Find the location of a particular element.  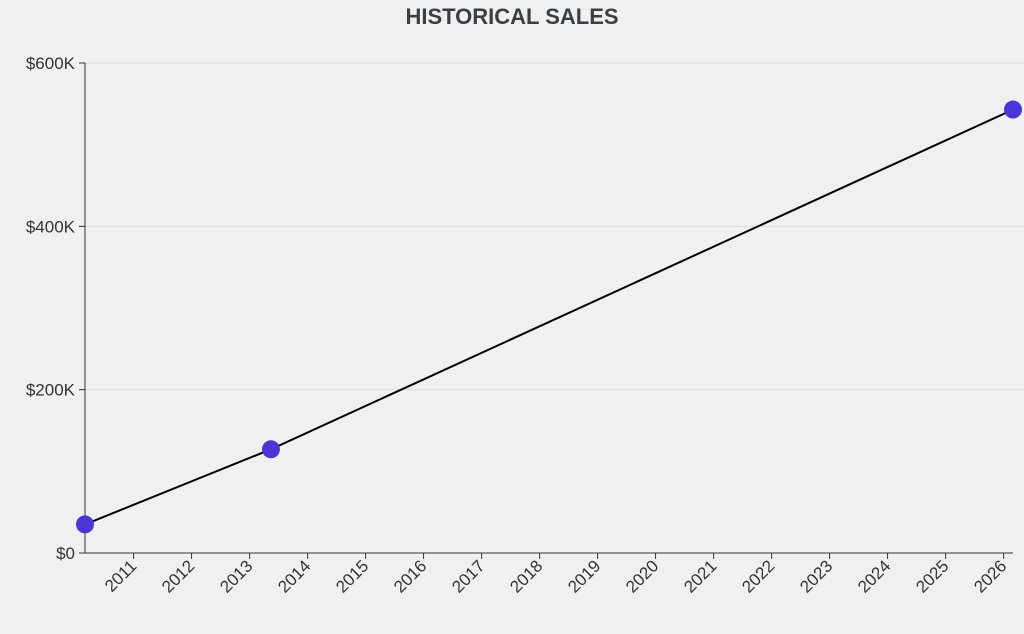

x-tick-label: 2015 is located at coordinates (352, 576).